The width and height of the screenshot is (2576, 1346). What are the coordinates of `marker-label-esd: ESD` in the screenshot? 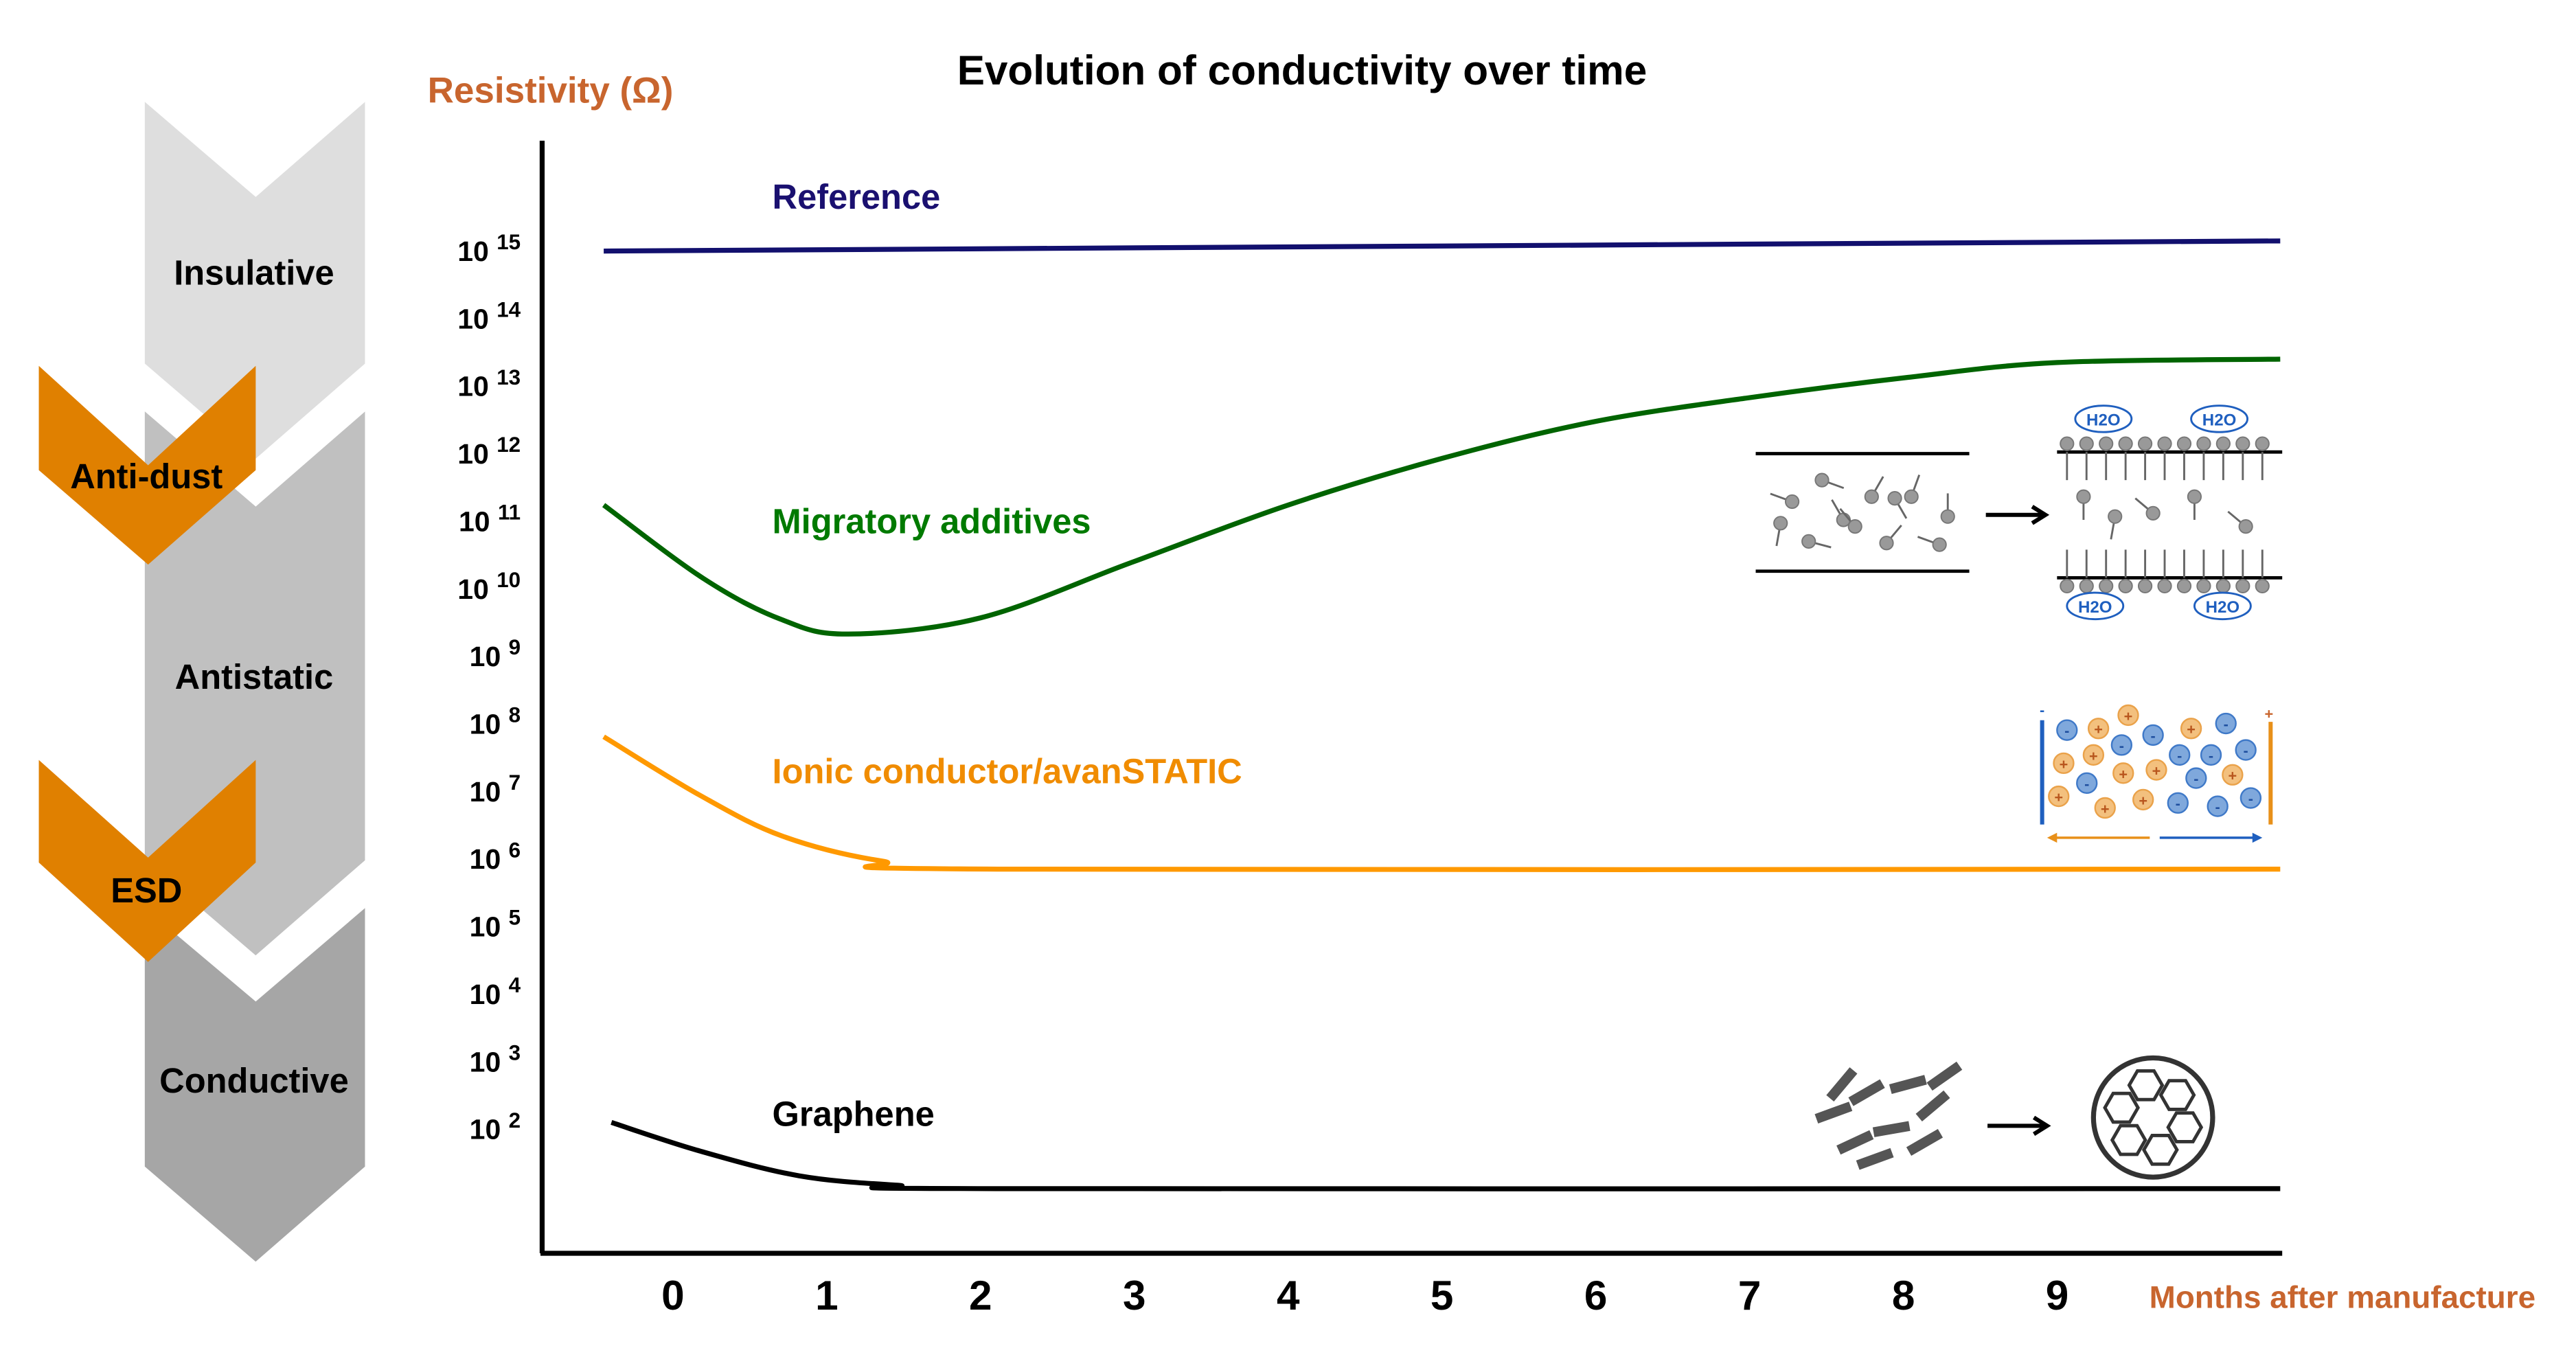 It's located at (146, 890).